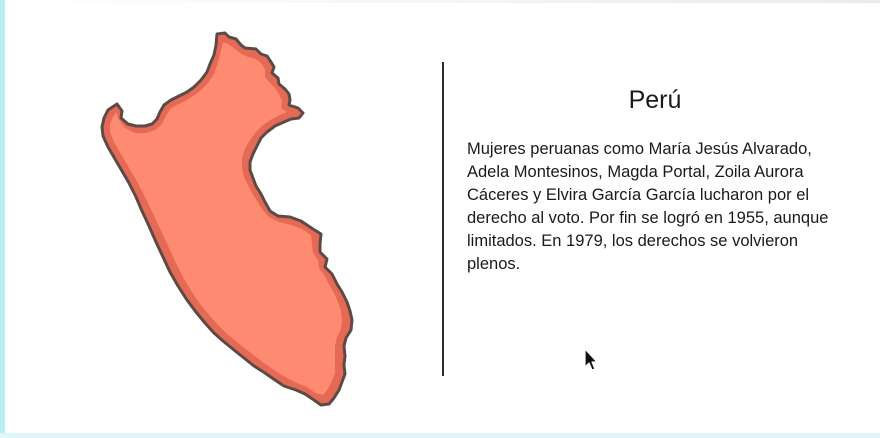  Describe the element at coordinates (655, 100) in the screenshot. I see `country-title: Perú` at that location.